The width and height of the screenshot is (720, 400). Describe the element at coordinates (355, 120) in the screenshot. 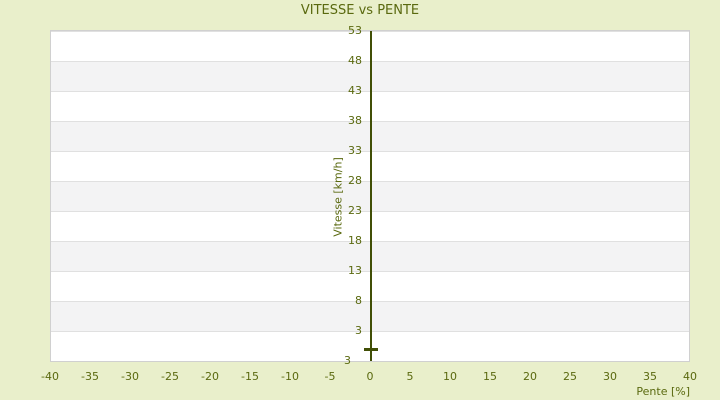

I see `y-tick-label: 38` at that location.